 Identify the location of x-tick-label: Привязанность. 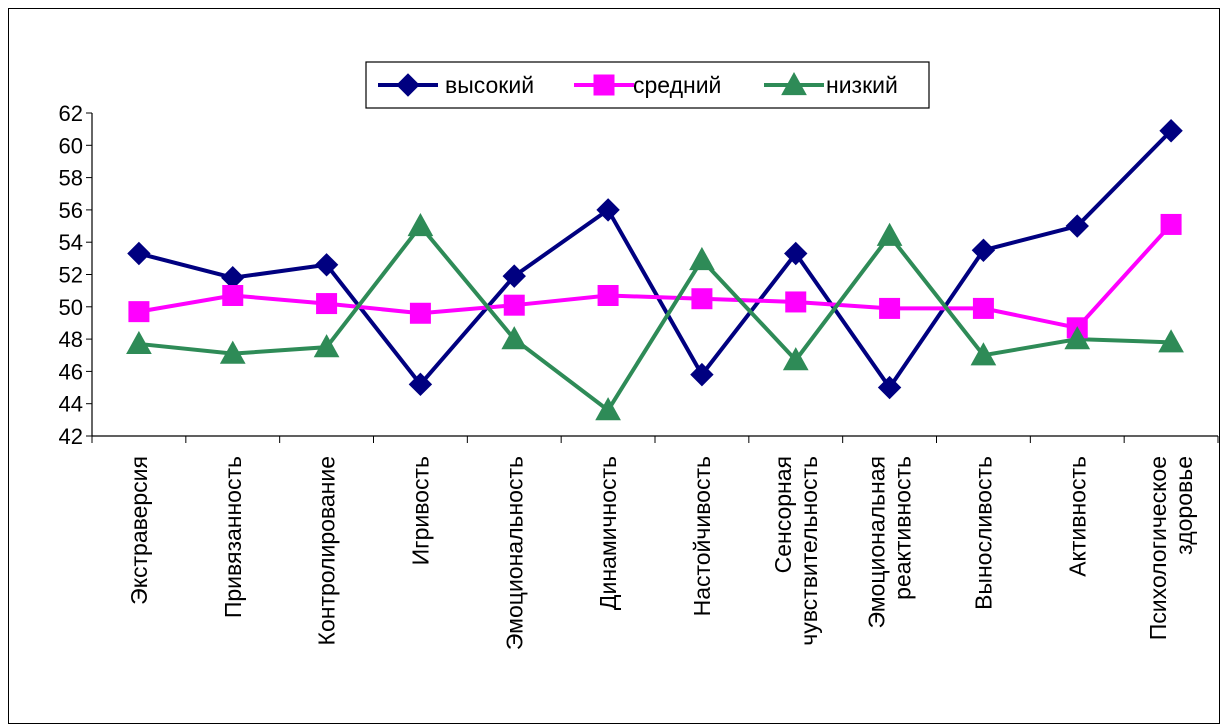
(233, 537).